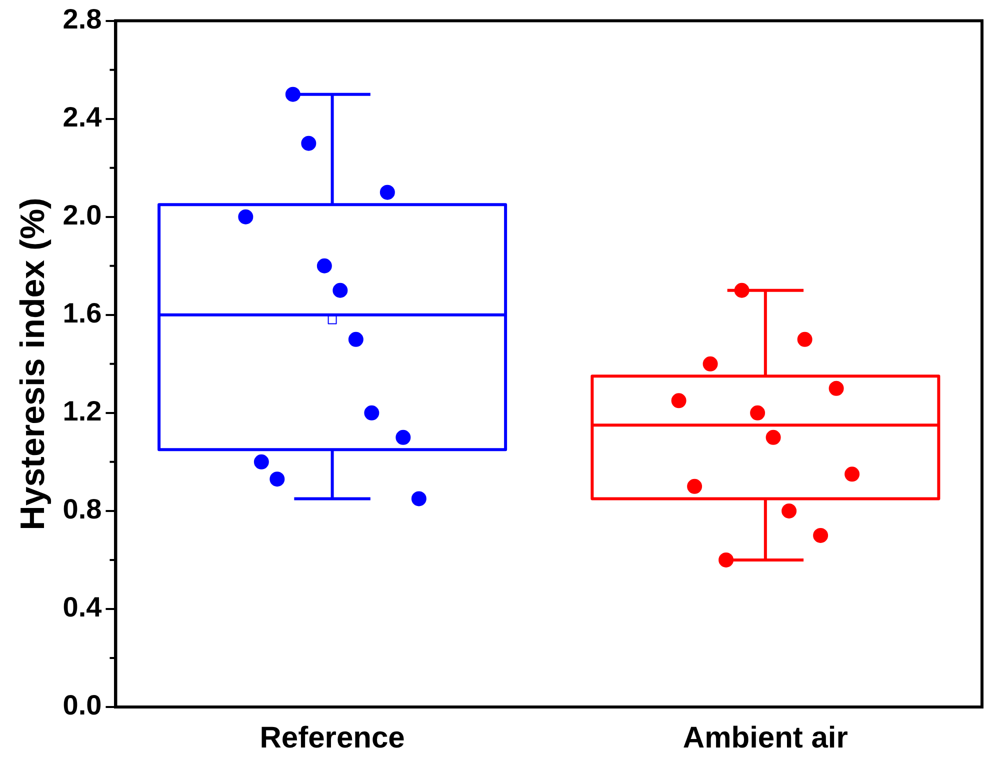 The height and width of the screenshot is (761, 990). Describe the element at coordinates (82, 411) in the screenshot. I see `y-tick-label: 1.2` at that location.